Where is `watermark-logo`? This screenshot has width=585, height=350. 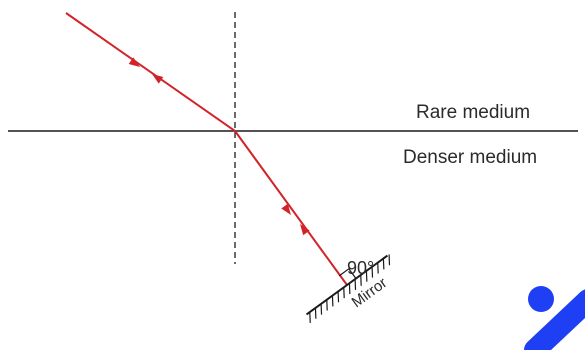 watermark-logo is located at coordinates (554, 318).